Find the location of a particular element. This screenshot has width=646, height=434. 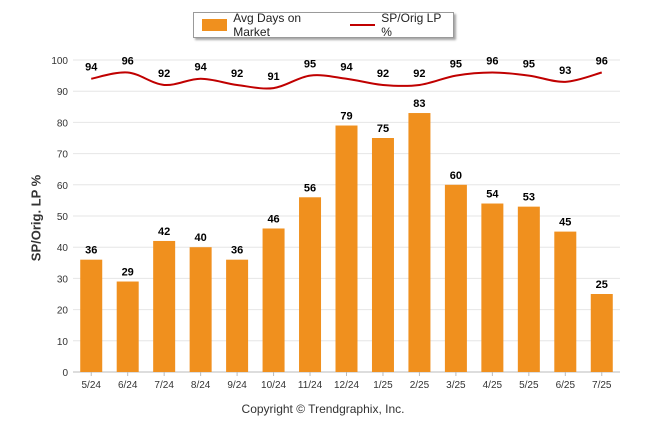

bar-value-label: 75 is located at coordinates (383, 129).